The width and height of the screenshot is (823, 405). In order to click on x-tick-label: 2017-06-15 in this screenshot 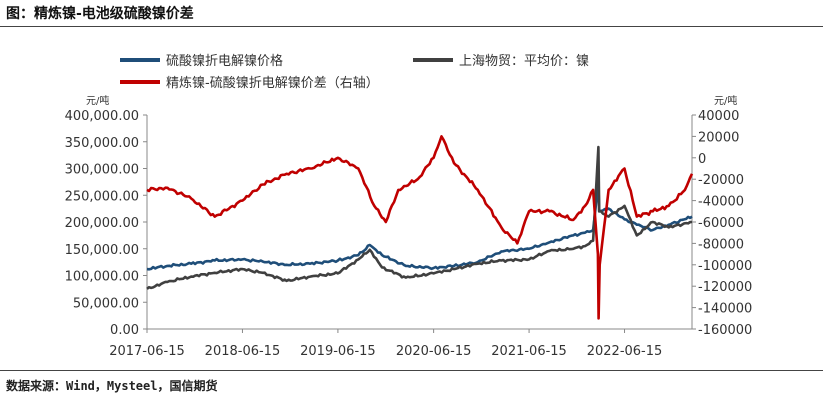, I will do `click(147, 351)`.